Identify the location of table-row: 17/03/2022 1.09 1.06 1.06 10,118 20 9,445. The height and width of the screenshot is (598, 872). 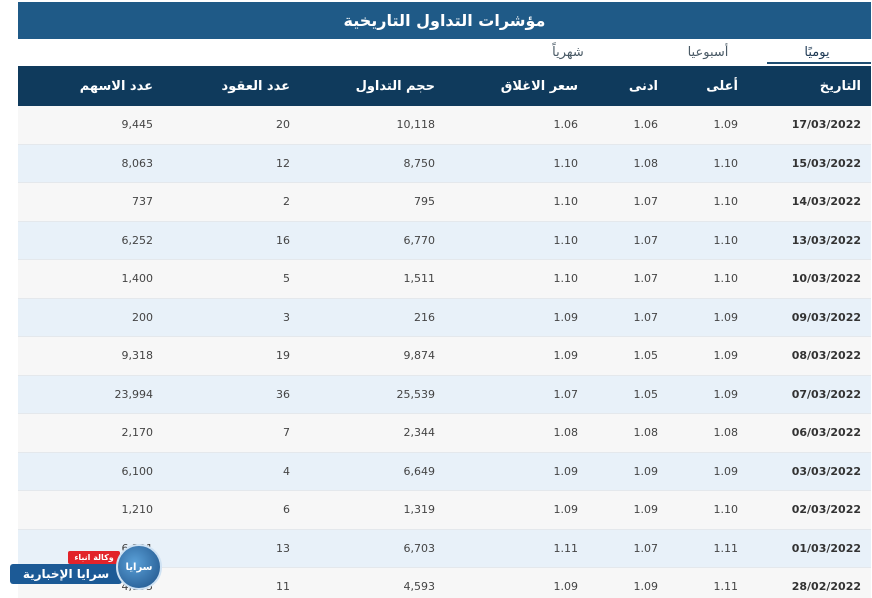
(444, 125).